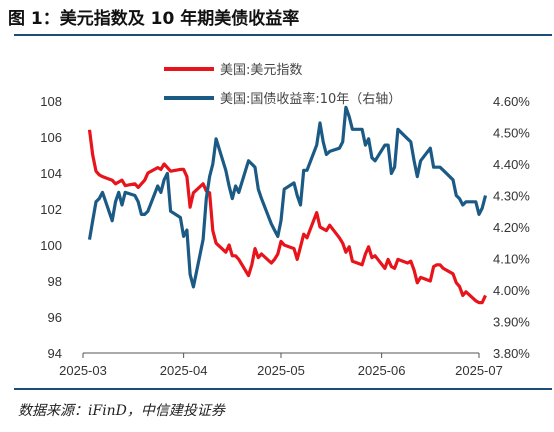 The image size is (554, 432). What do you see at coordinates (511, 101) in the screenshot?
I see `y-right-tick-label: 4.60%` at bounding box center [511, 101].